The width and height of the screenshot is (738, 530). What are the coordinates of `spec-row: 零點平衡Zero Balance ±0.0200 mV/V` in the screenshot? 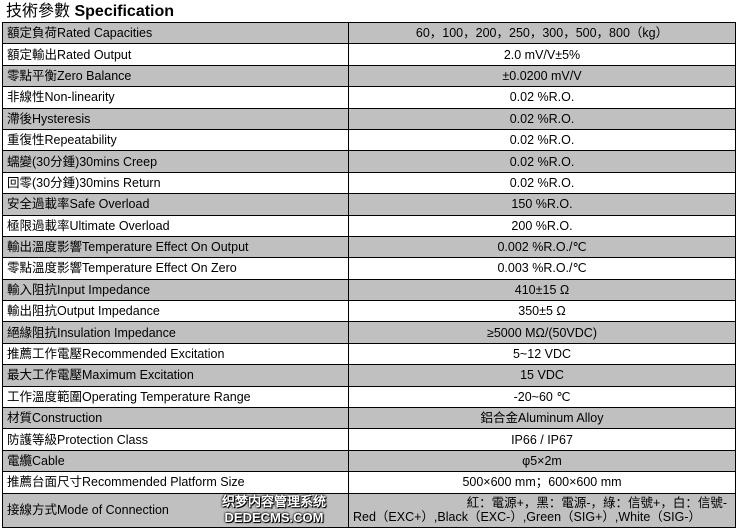 It's located at (369, 76).